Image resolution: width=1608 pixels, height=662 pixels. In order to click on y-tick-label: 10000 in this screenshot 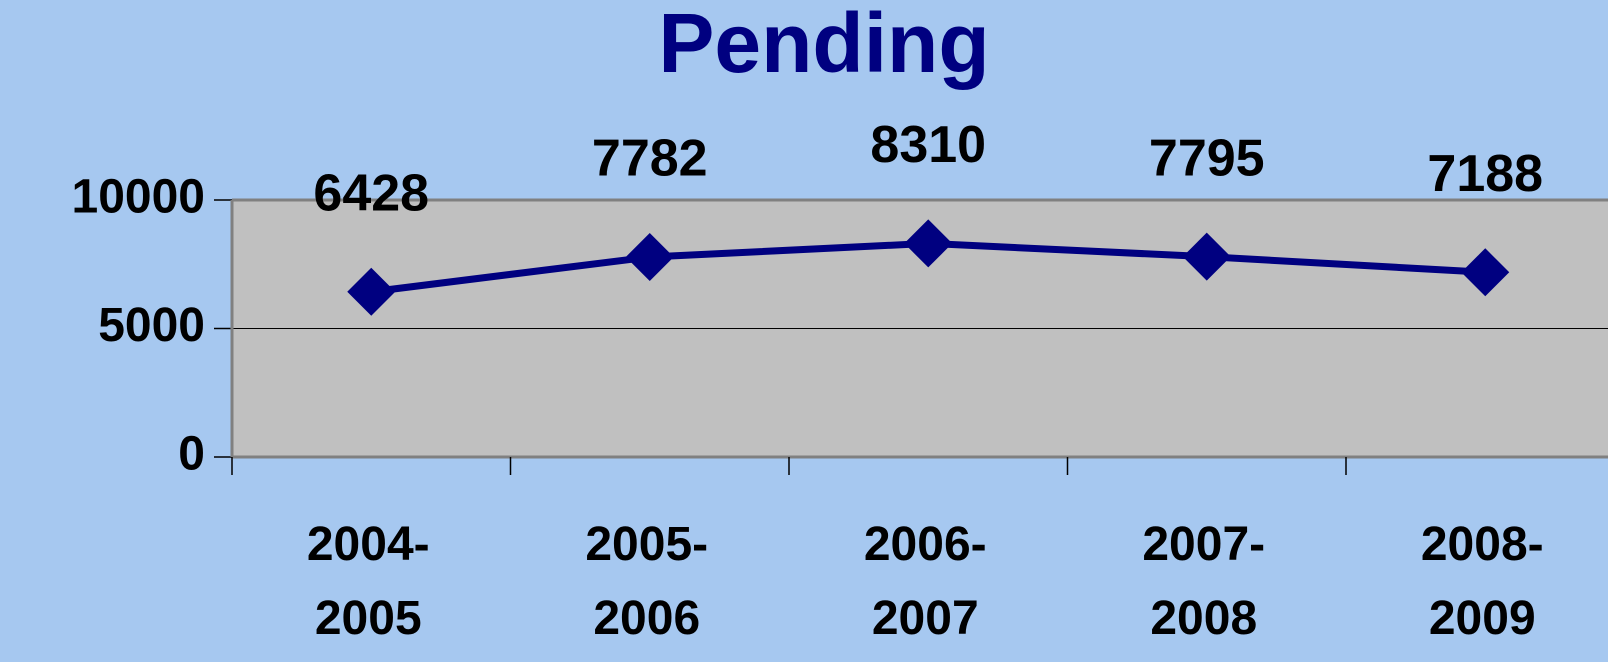, I will do `click(138, 197)`.